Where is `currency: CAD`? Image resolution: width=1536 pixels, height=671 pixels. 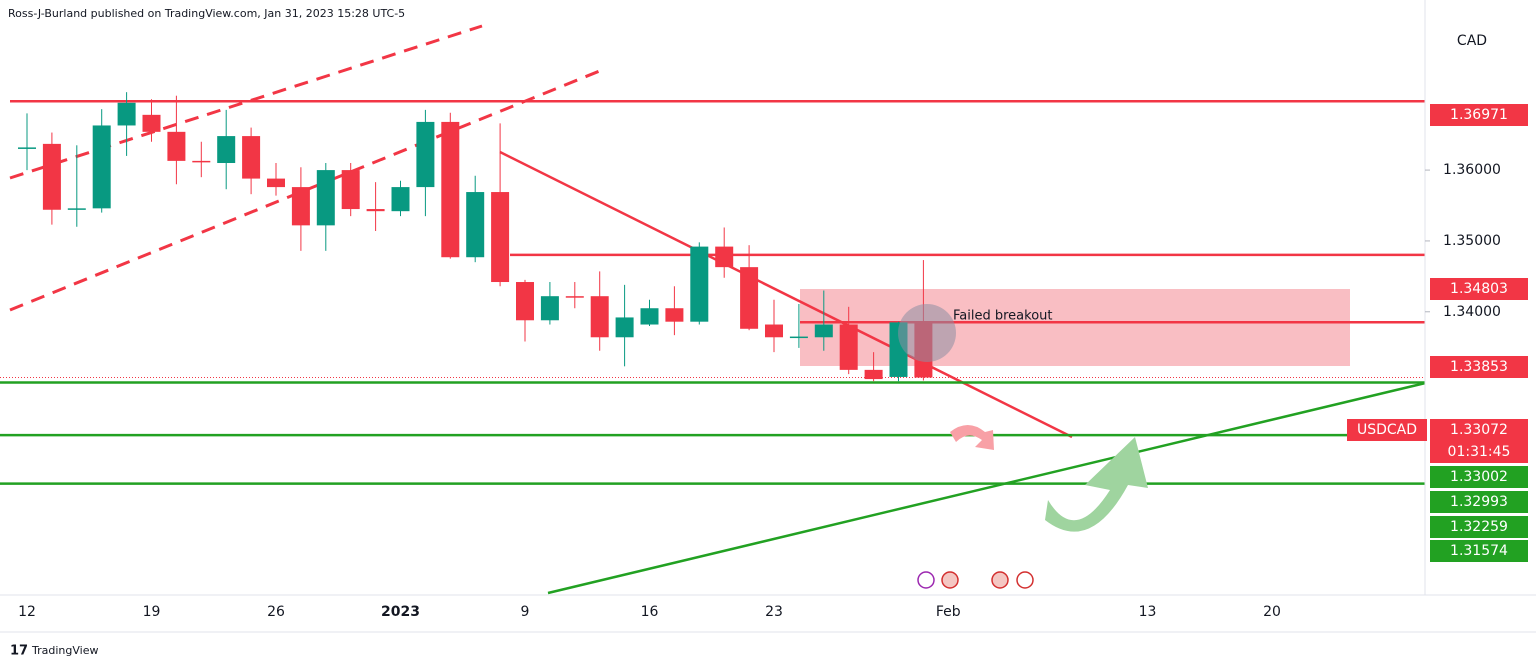 currency: CAD is located at coordinates (1472, 41).